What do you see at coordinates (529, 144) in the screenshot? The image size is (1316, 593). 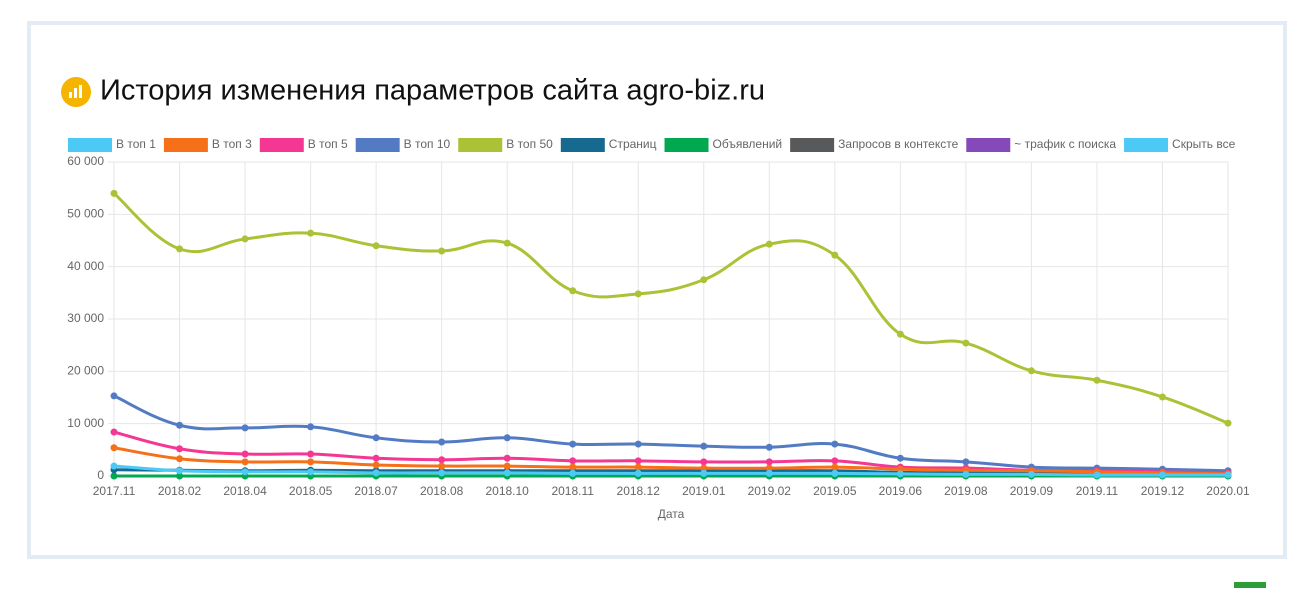 I see `legend-label: В топ 50` at bounding box center [529, 144].